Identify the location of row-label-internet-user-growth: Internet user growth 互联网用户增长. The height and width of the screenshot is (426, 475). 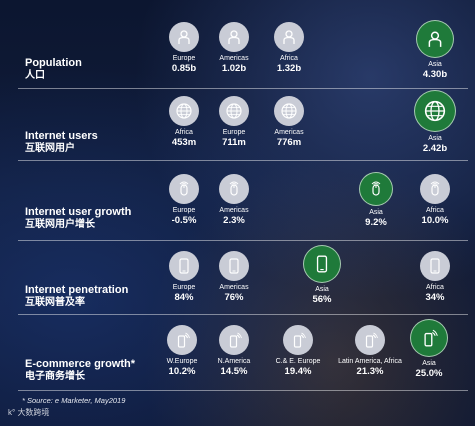
(78, 218).